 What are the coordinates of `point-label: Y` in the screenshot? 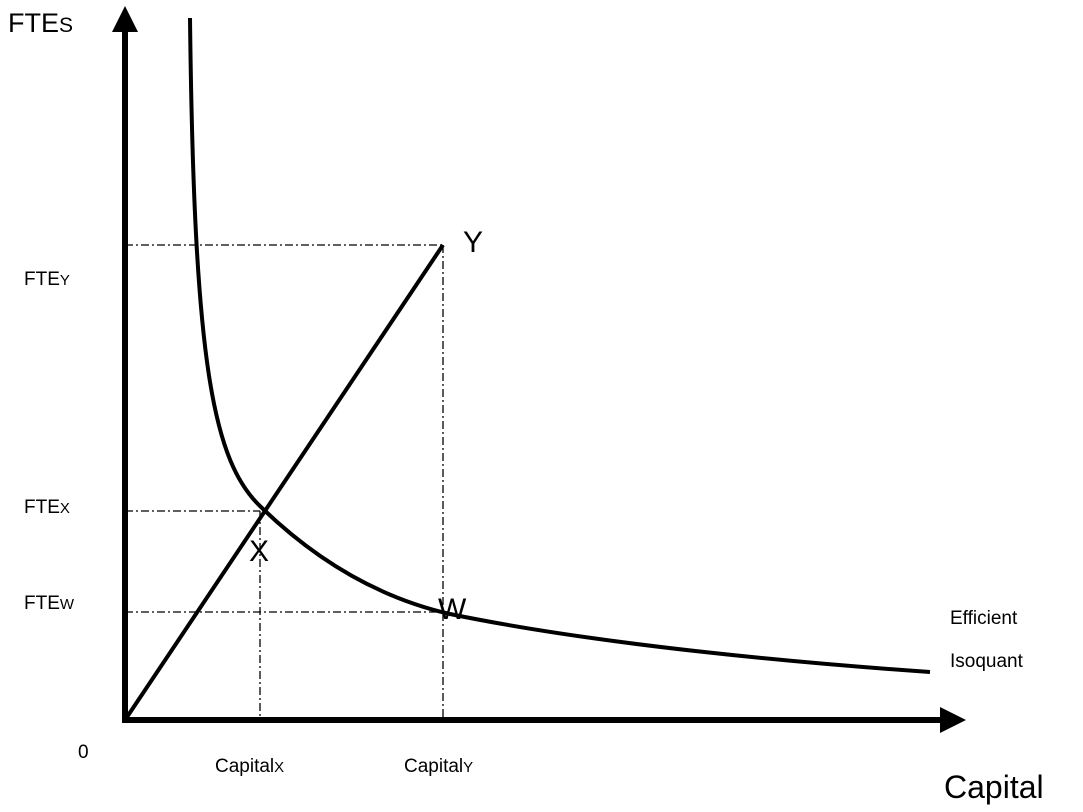 It's located at (473, 242).